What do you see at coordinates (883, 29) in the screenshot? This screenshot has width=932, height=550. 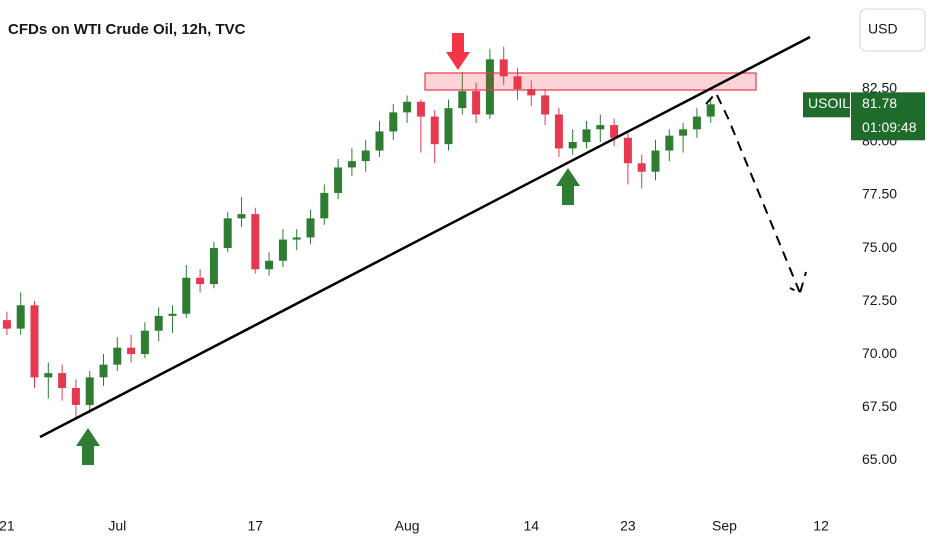 I see `currency-label: USD` at bounding box center [883, 29].